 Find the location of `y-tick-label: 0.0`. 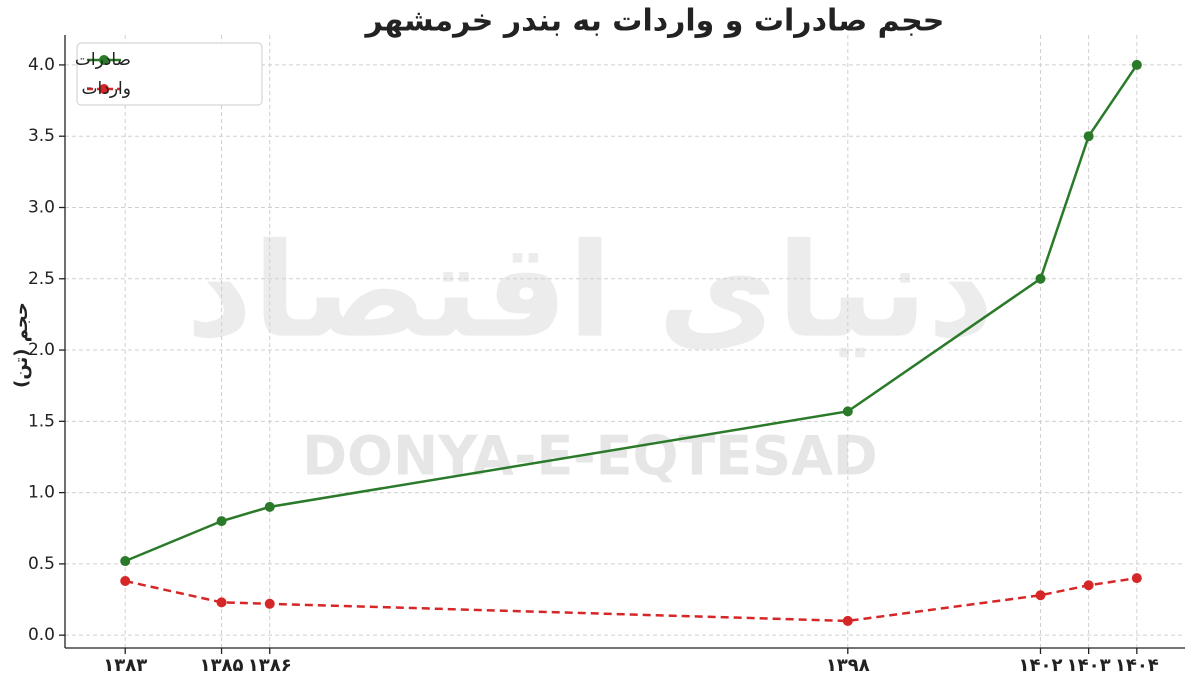

y-tick-label: 0.0 is located at coordinates (41, 635).